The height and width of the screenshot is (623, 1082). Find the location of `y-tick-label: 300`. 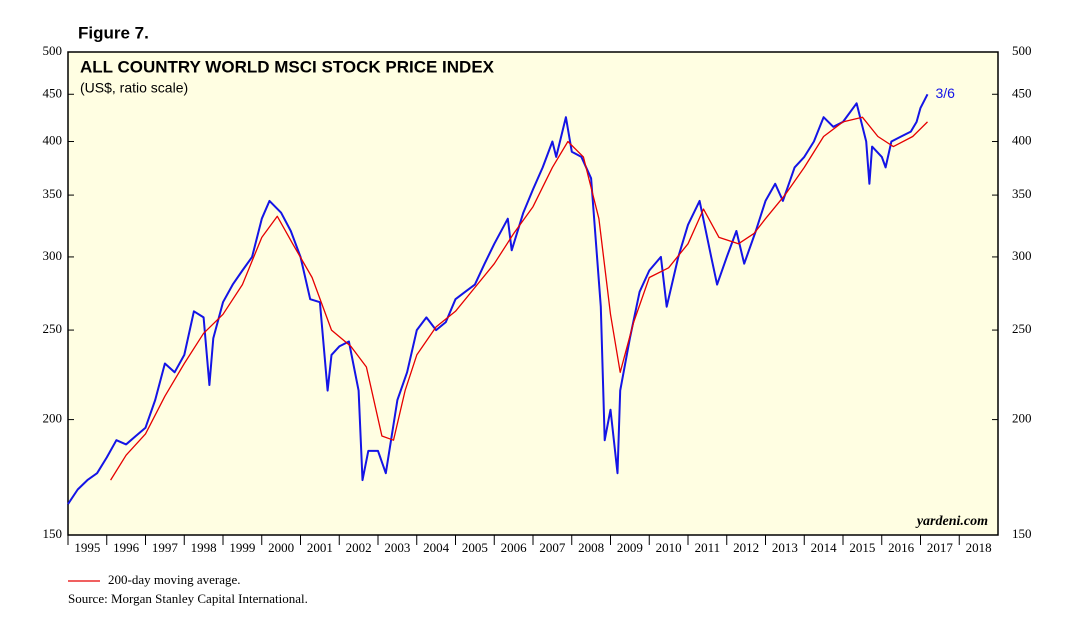

y-tick-label: 300 is located at coordinates (53, 255).